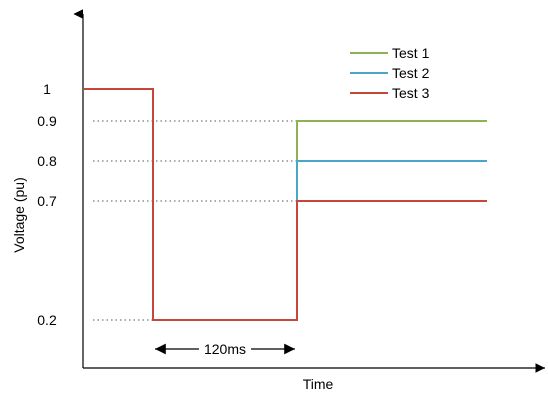  I want to click on y-tick-label: 0.2, so click(47, 320).